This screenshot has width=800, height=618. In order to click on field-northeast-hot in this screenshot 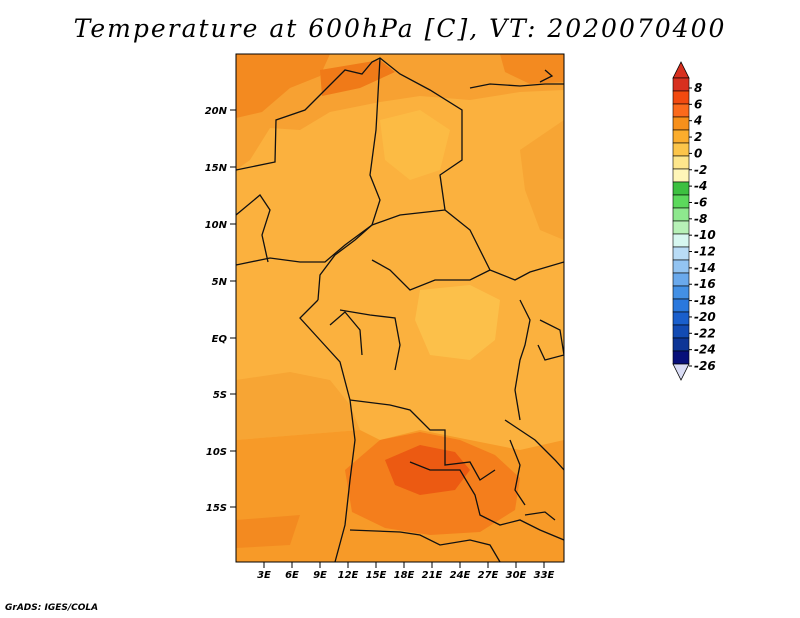, I will do `click(532, 69)`.